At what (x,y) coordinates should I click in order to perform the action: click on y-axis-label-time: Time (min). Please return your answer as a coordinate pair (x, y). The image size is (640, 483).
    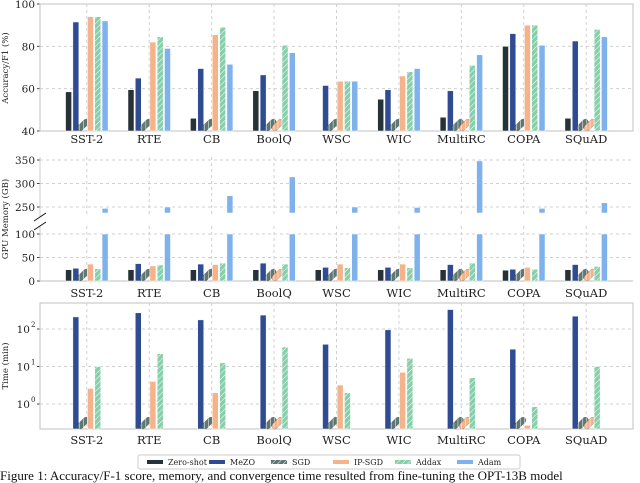
    Looking at the image, I should click on (5, 365).